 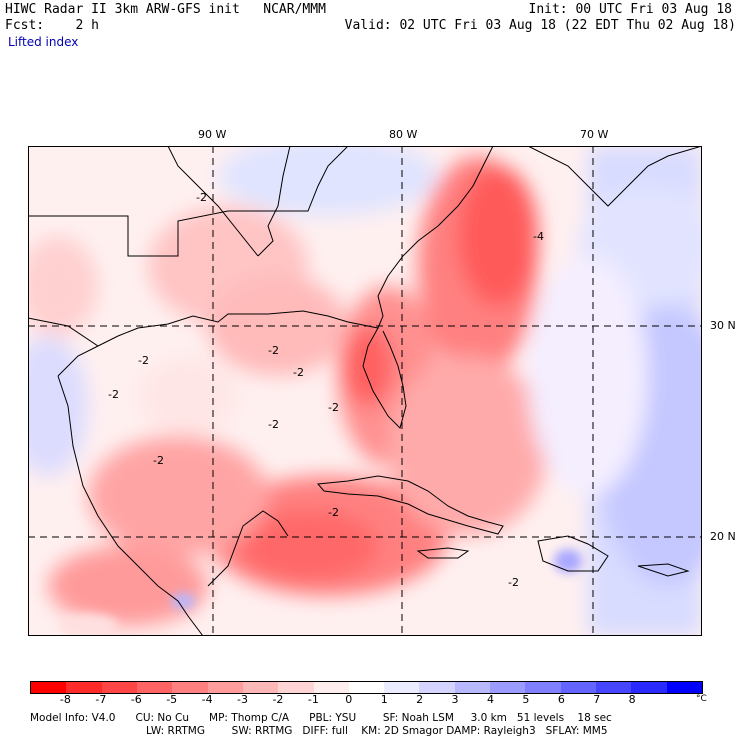 What do you see at coordinates (165, 9) in the screenshot?
I see `map-title: HIWC Radar II 3km ARW-GFS init NCAR/MMM` at bounding box center [165, 9].